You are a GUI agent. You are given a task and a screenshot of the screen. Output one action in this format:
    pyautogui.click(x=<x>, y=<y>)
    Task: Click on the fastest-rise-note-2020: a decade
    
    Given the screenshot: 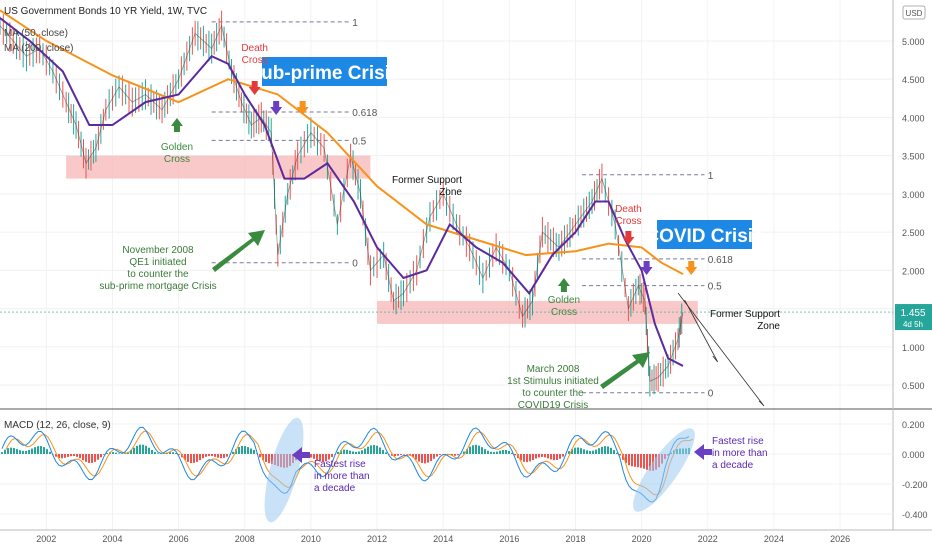 What is the action you would take?
    pyautogui.click(x=733, y=465)
    